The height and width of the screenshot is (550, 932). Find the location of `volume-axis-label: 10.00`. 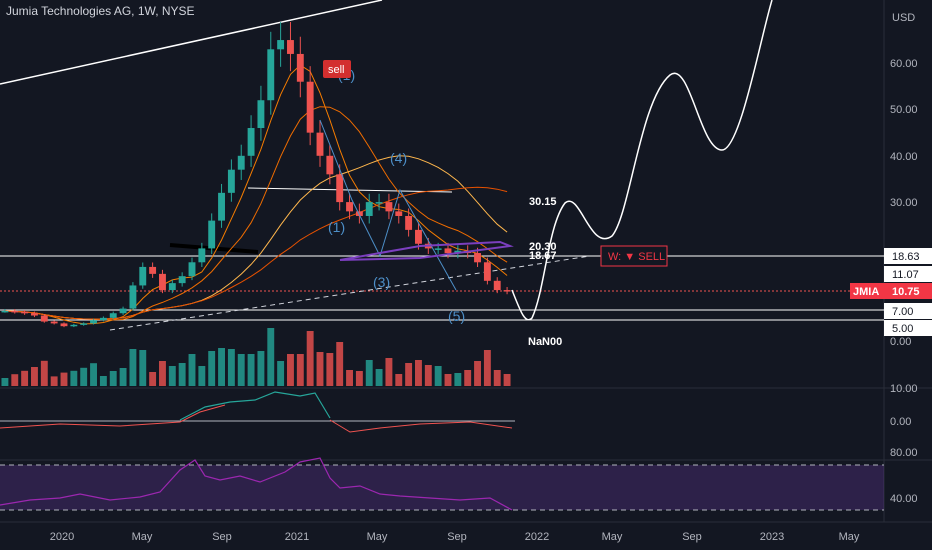

volume-axis-label: 10.00 is located at coordinates (904, 389).